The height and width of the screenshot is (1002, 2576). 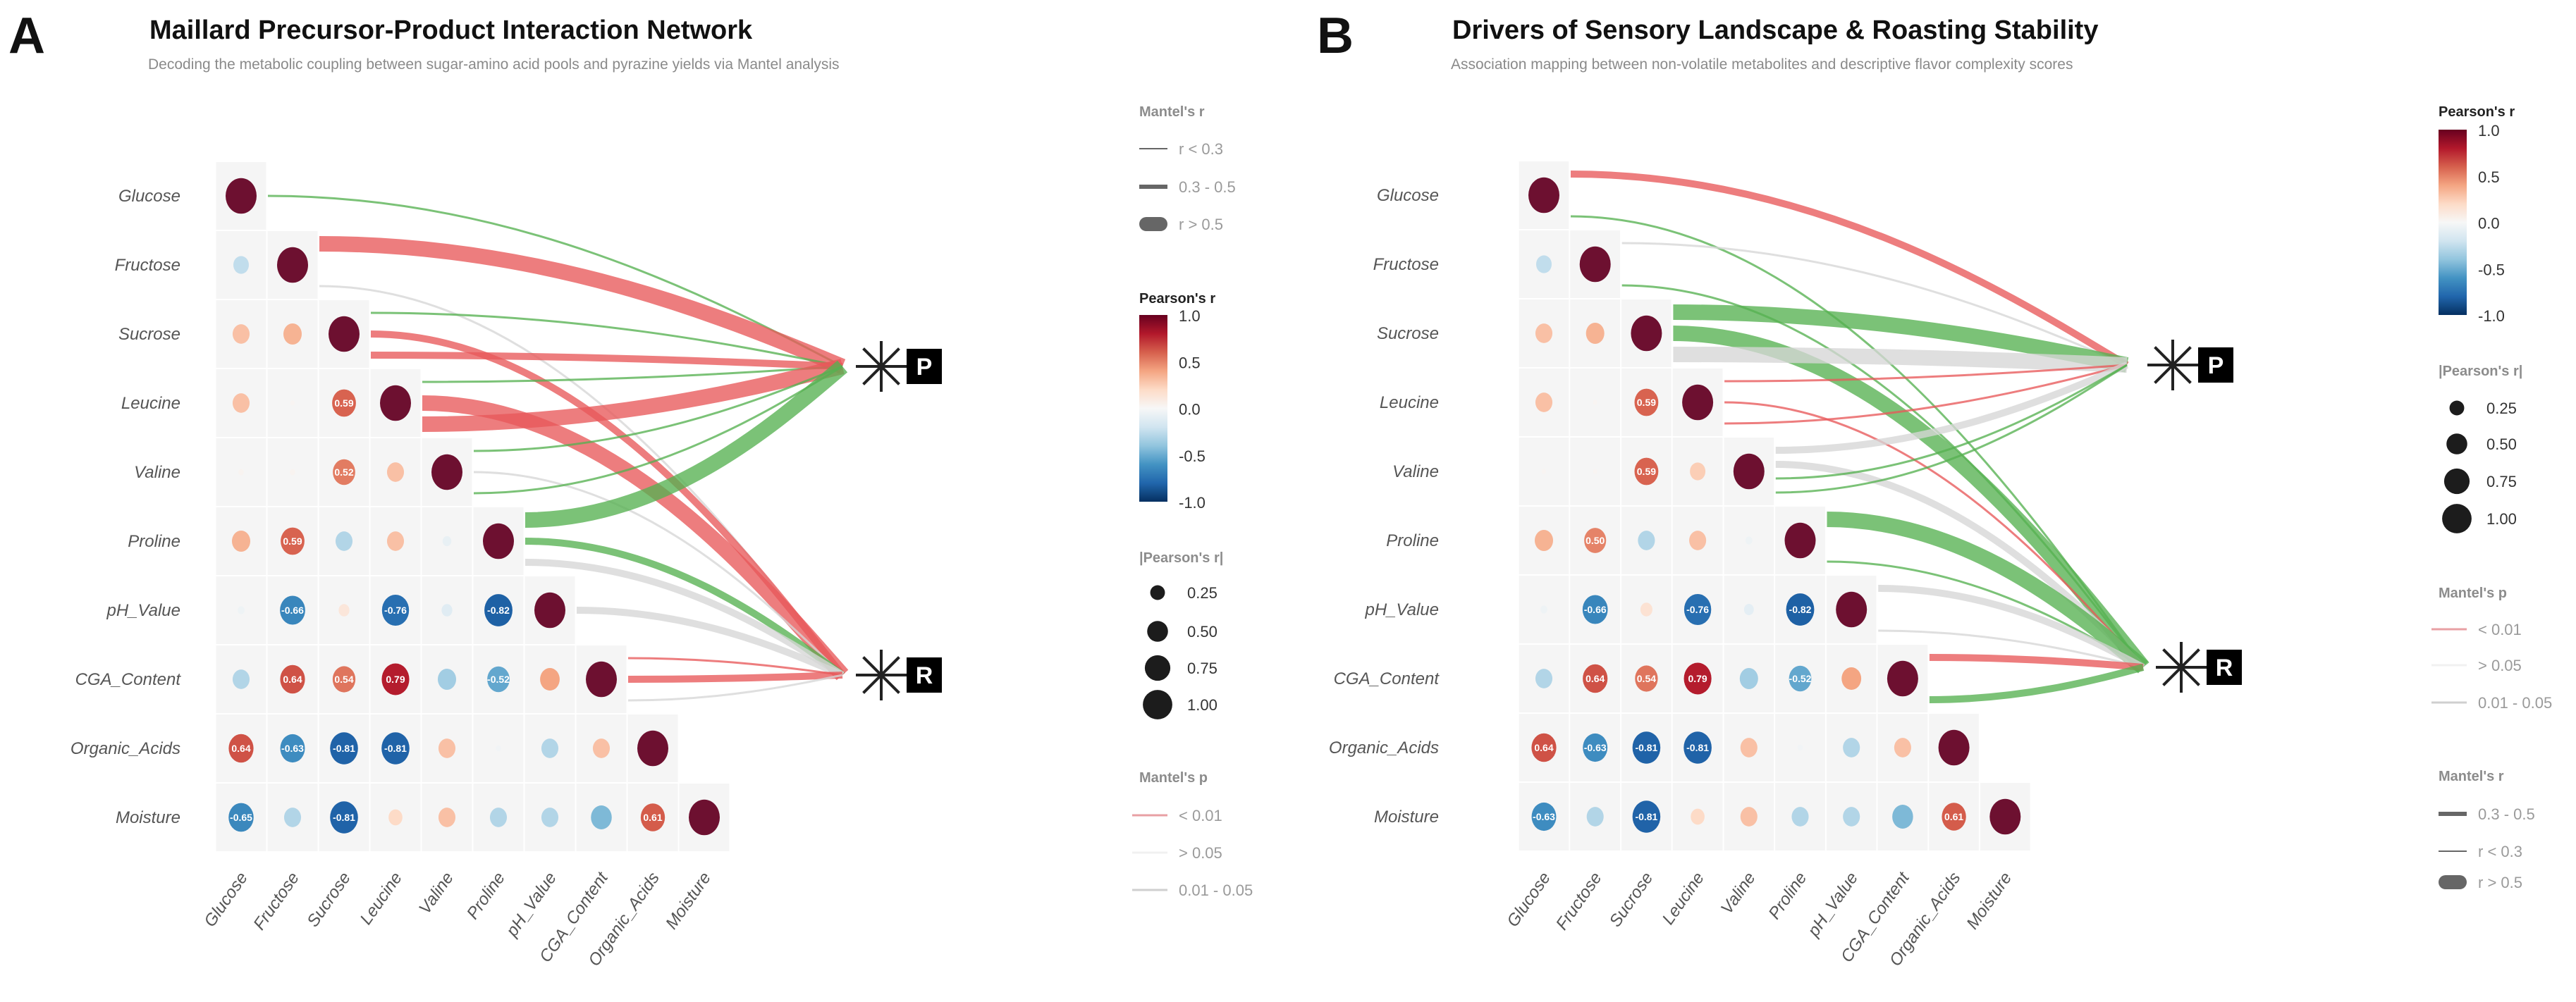 I want to click on column-label: pH_Value, so click(x=531, y=905).